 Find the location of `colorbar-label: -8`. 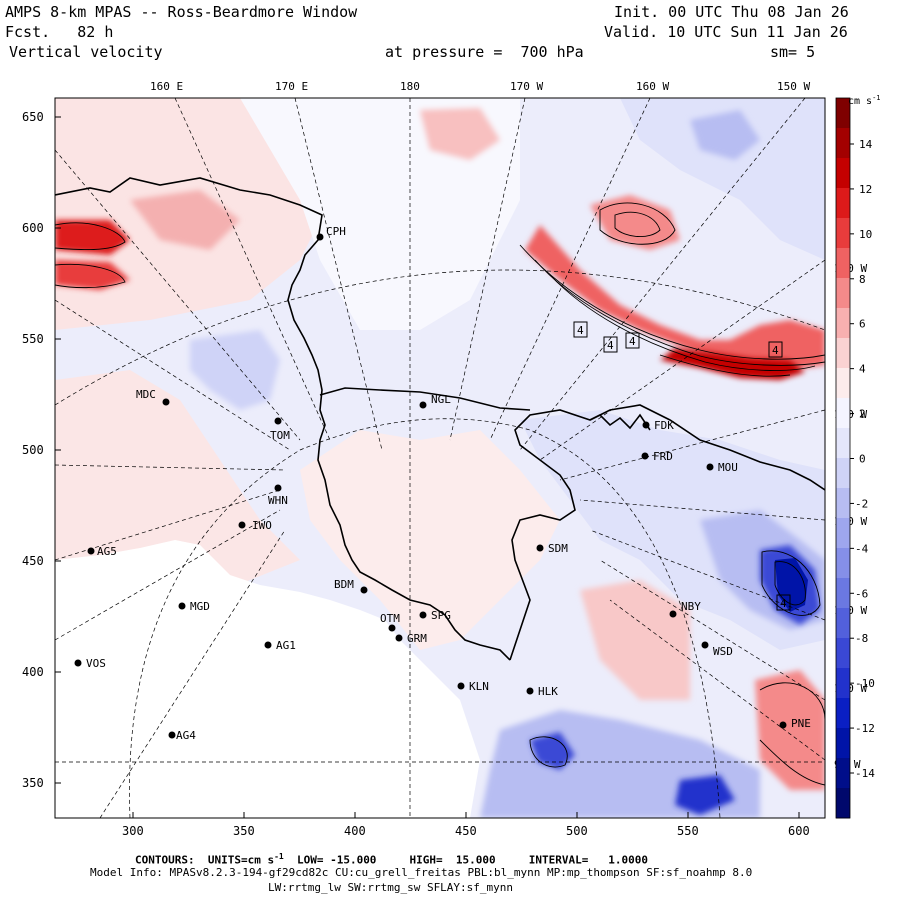

colorbar-label: -8 is located at coordinates (859, 638).